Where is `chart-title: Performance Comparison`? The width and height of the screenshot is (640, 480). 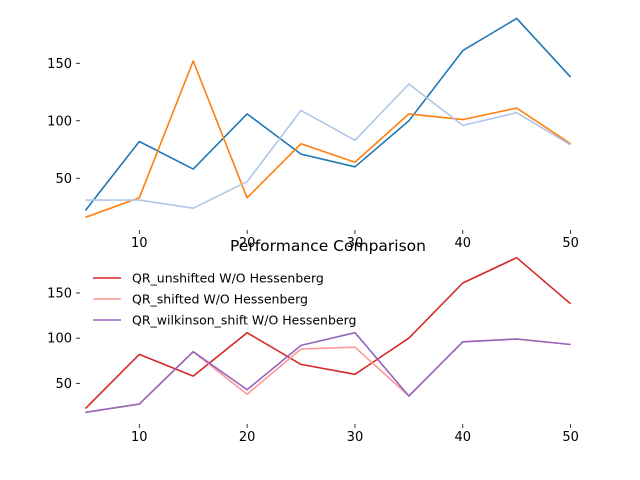
chart-title: Performance Comparison is located at coordinates (328, 246).